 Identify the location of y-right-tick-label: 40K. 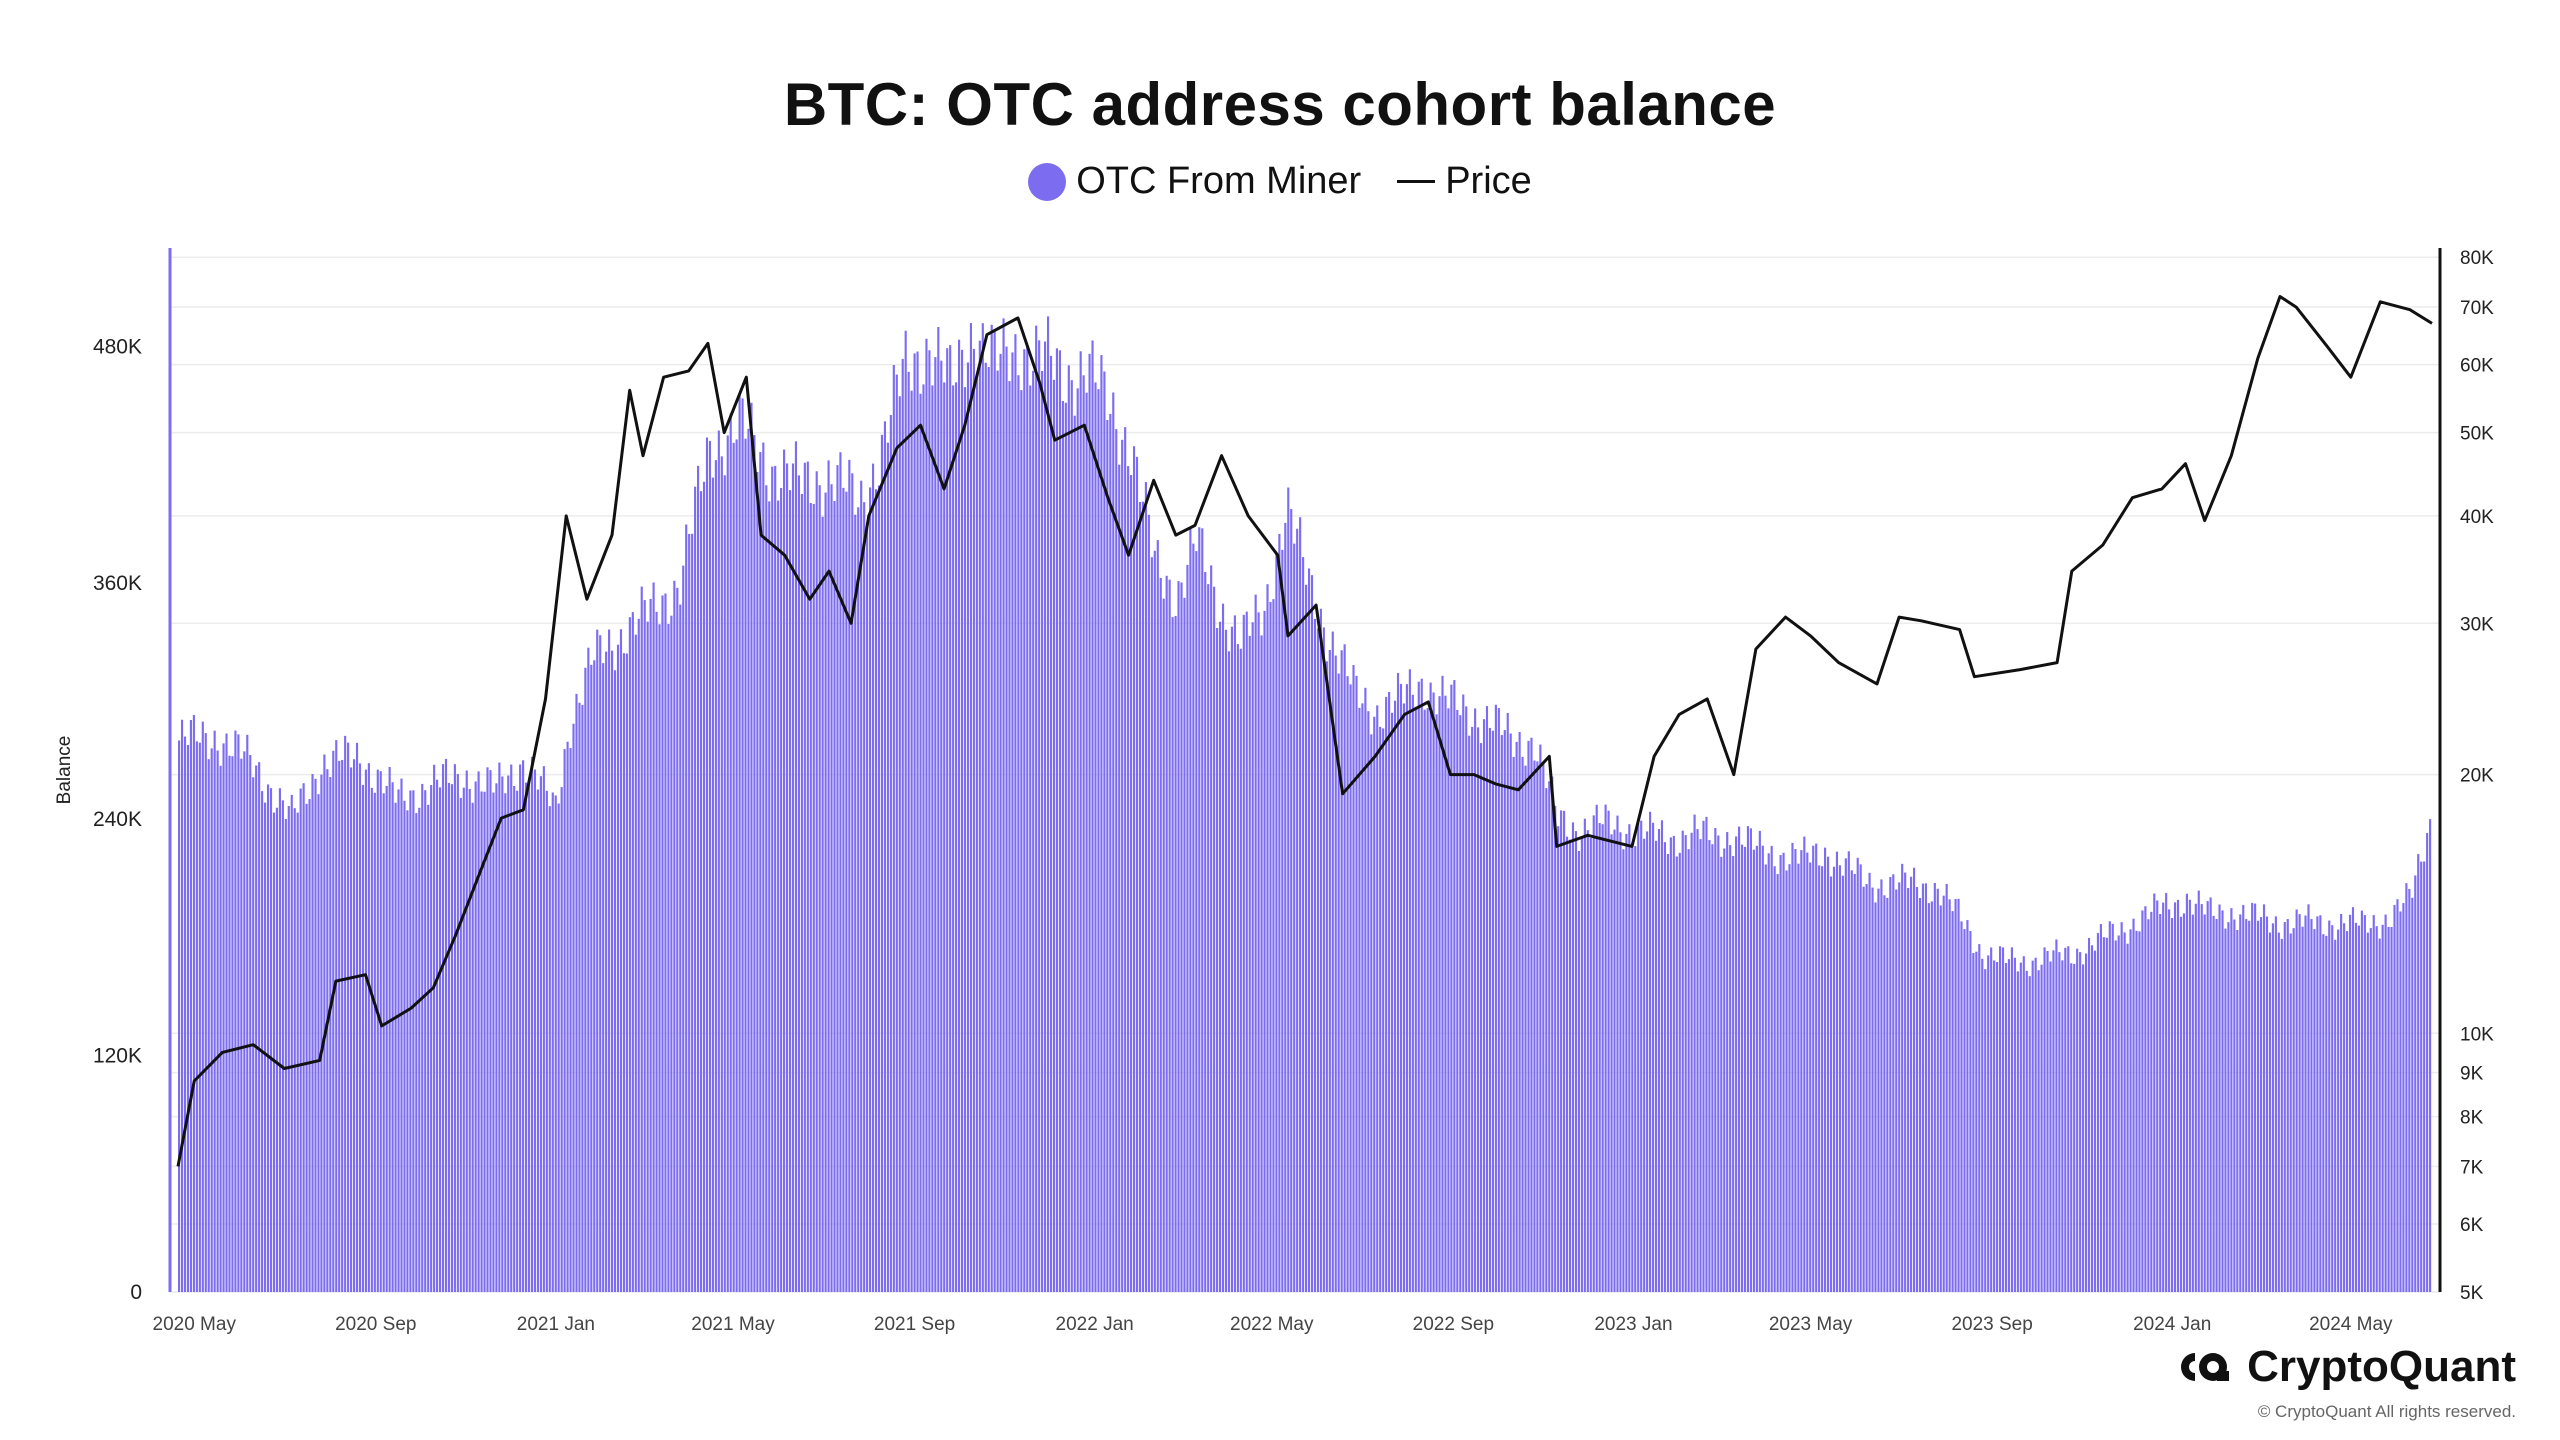
(2477, 517).